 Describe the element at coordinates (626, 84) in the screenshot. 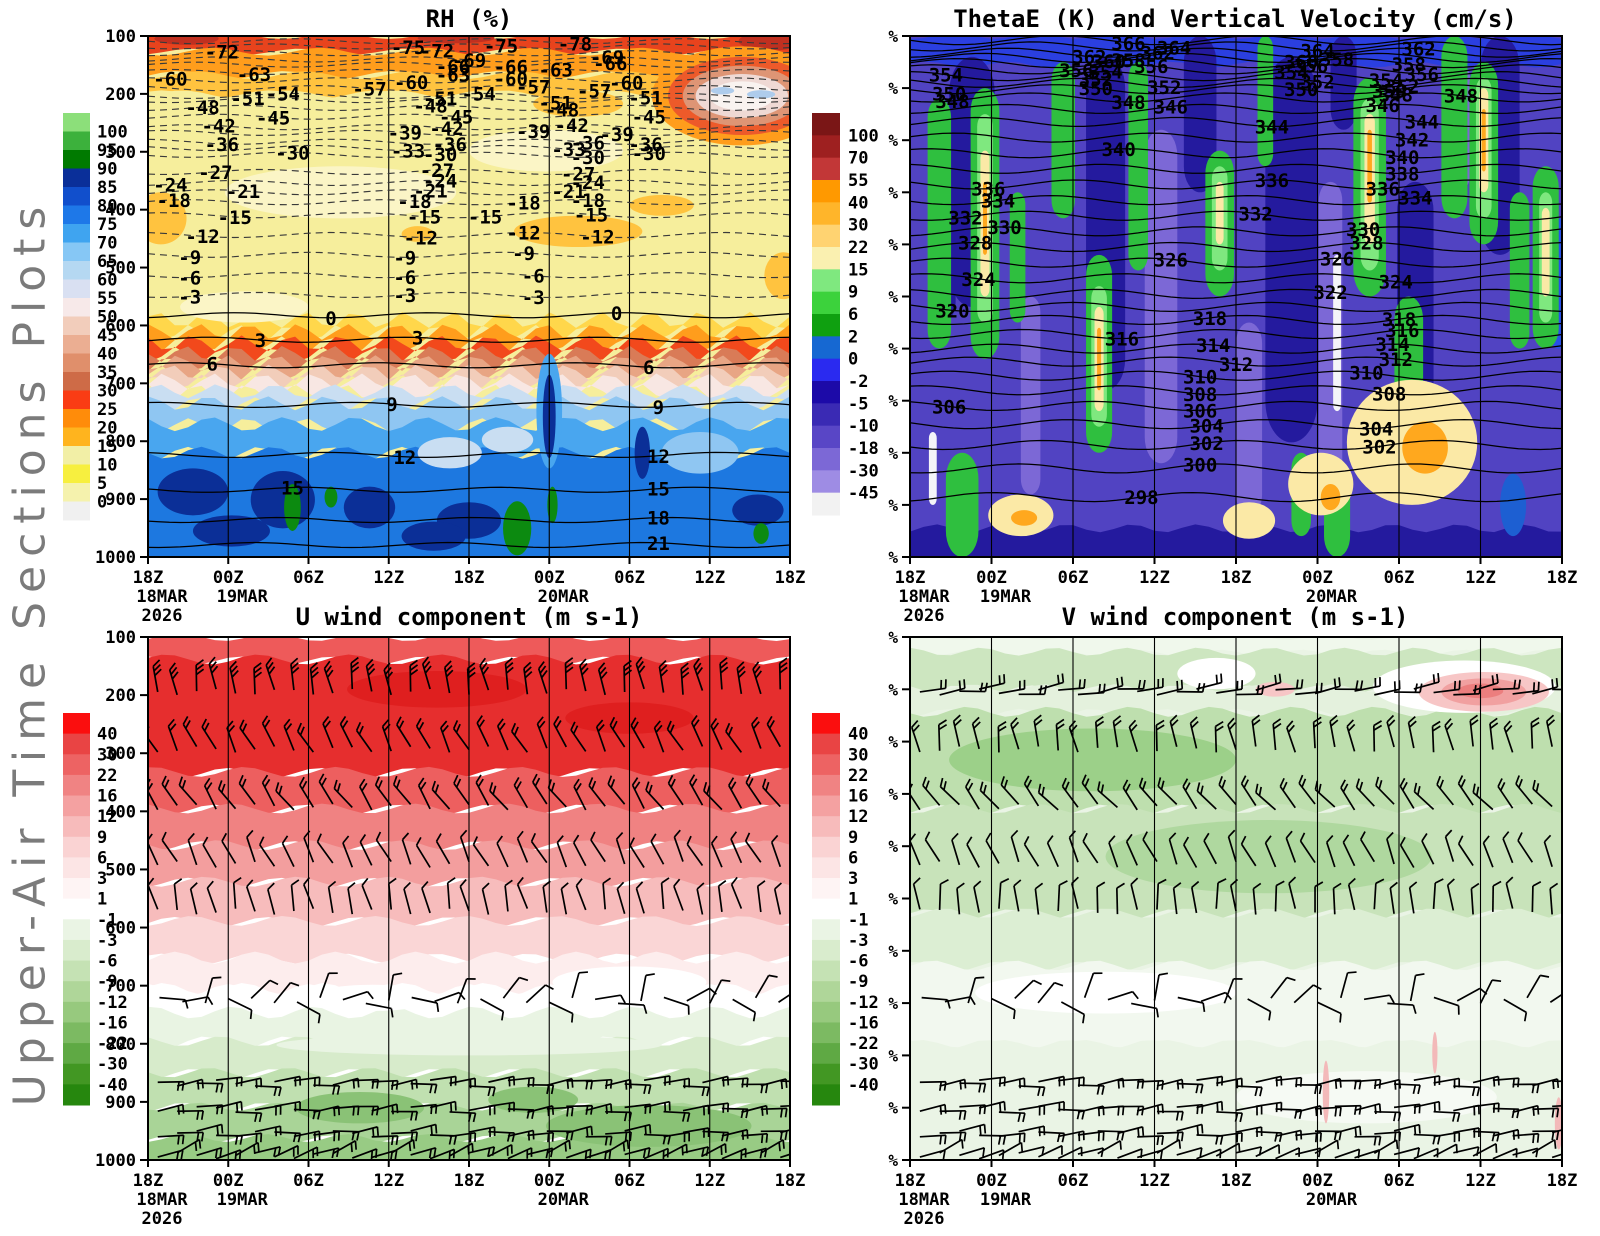

I see `contour-label: -60` at that location.